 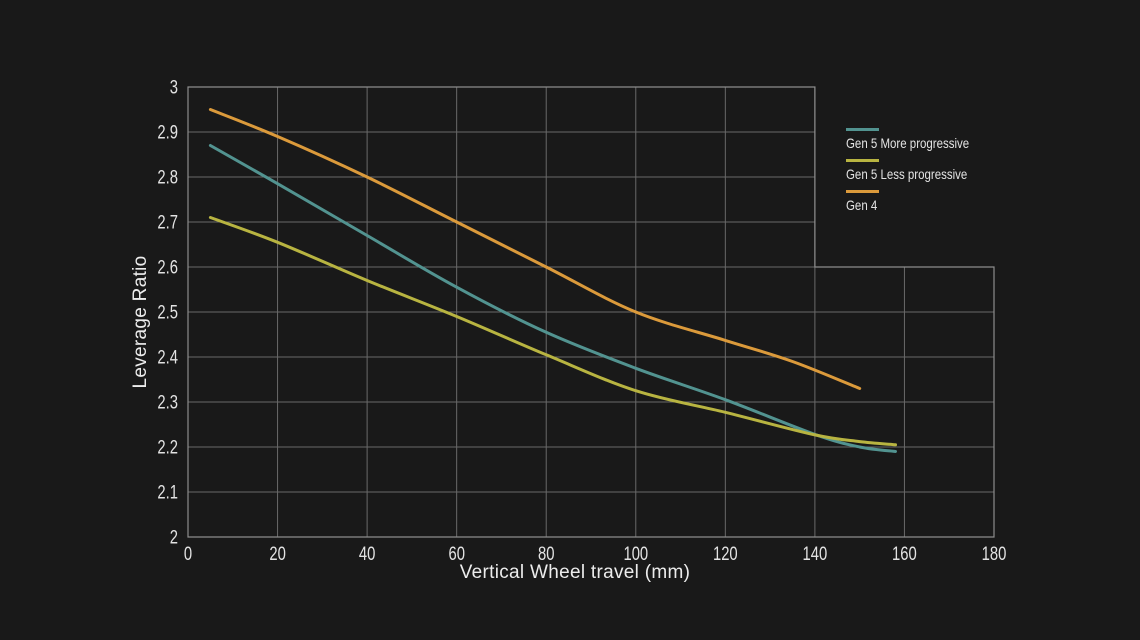 I want to click on legend-item-gen4: Gen 4, so click(x=921, y=202).